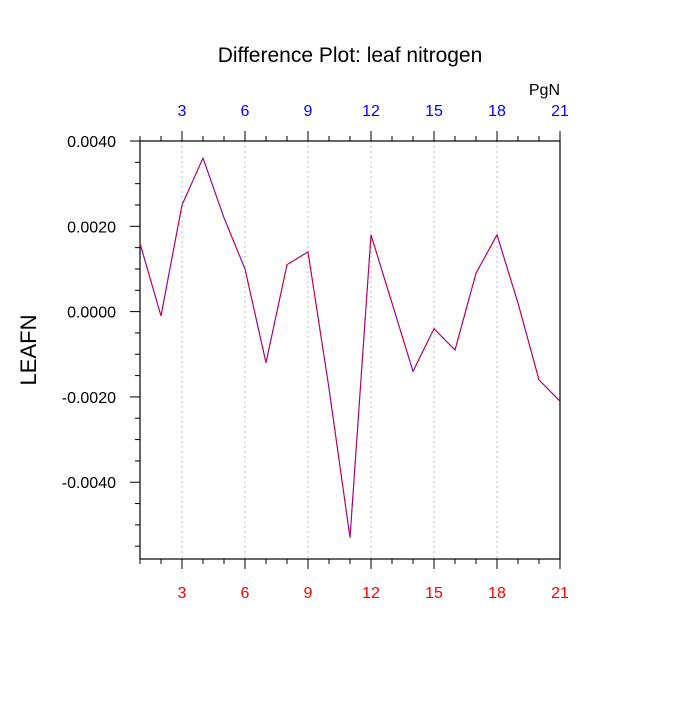 This screenshot has height=705, width=700. I want to click on x-tick-label: 21, so click(560, 593).